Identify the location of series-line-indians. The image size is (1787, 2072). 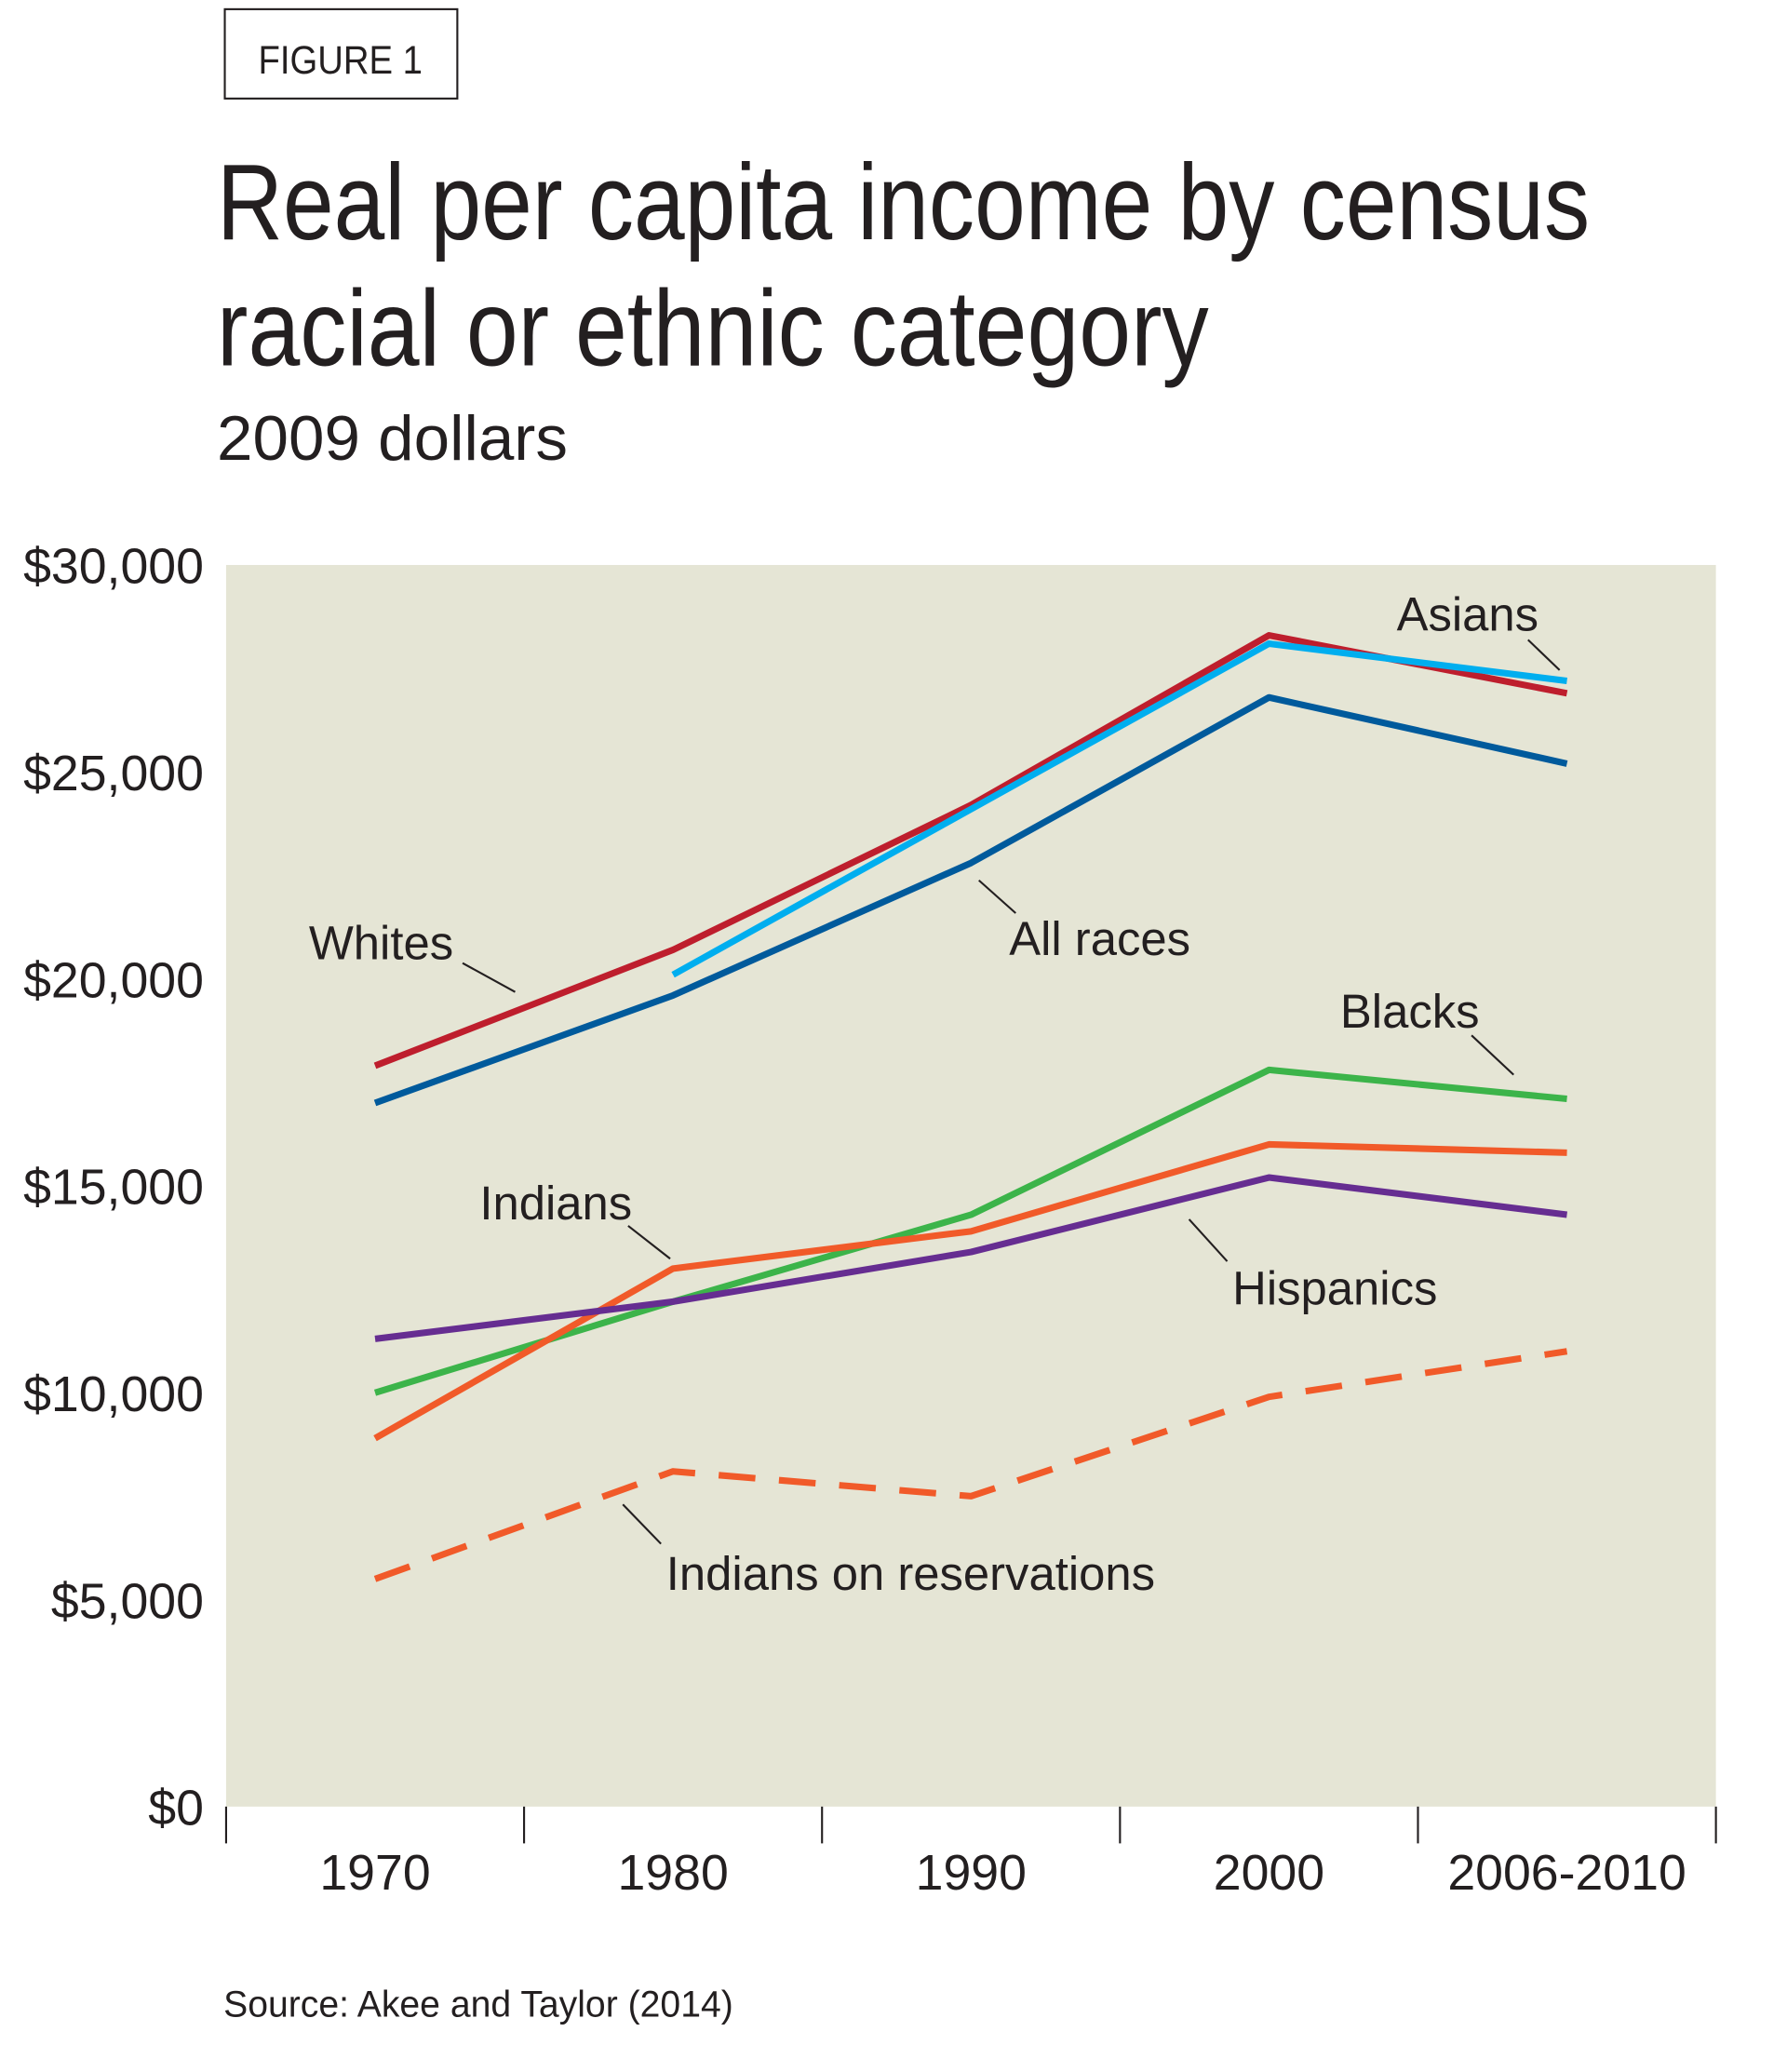
(970, 1291).